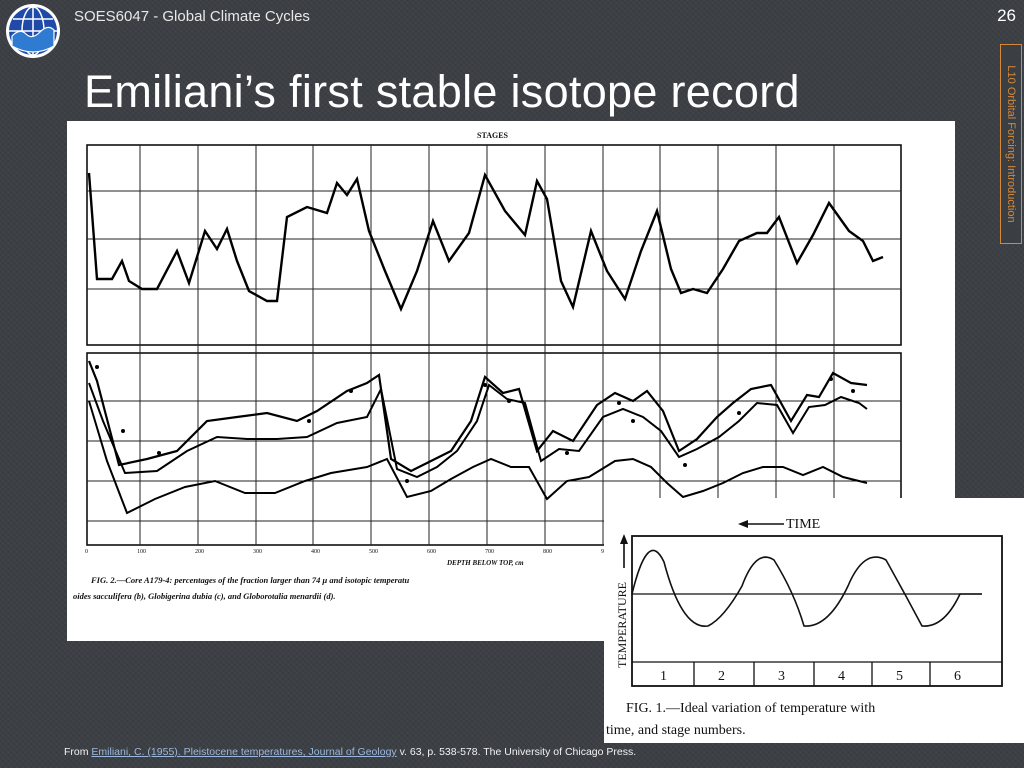 Image resolution: width=1024 pixels, height=768 pixels. What do you see at coordinates (257, 552) in the screenshot?
I see `svg-text: 300` at bounding box center [257, 552].